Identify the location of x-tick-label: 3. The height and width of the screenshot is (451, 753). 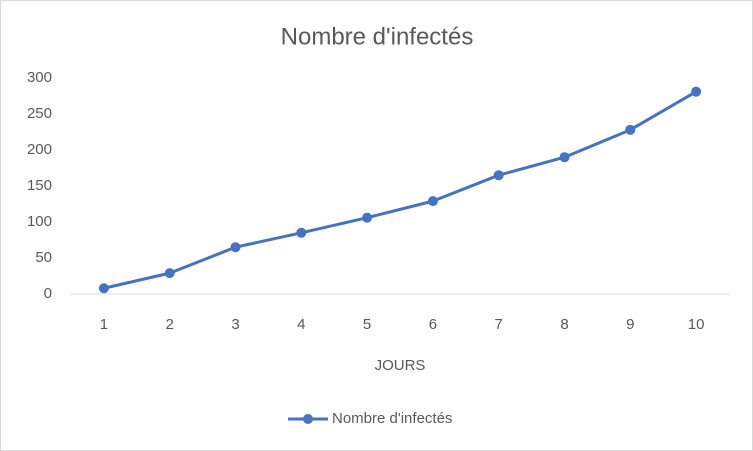
(235, 324).